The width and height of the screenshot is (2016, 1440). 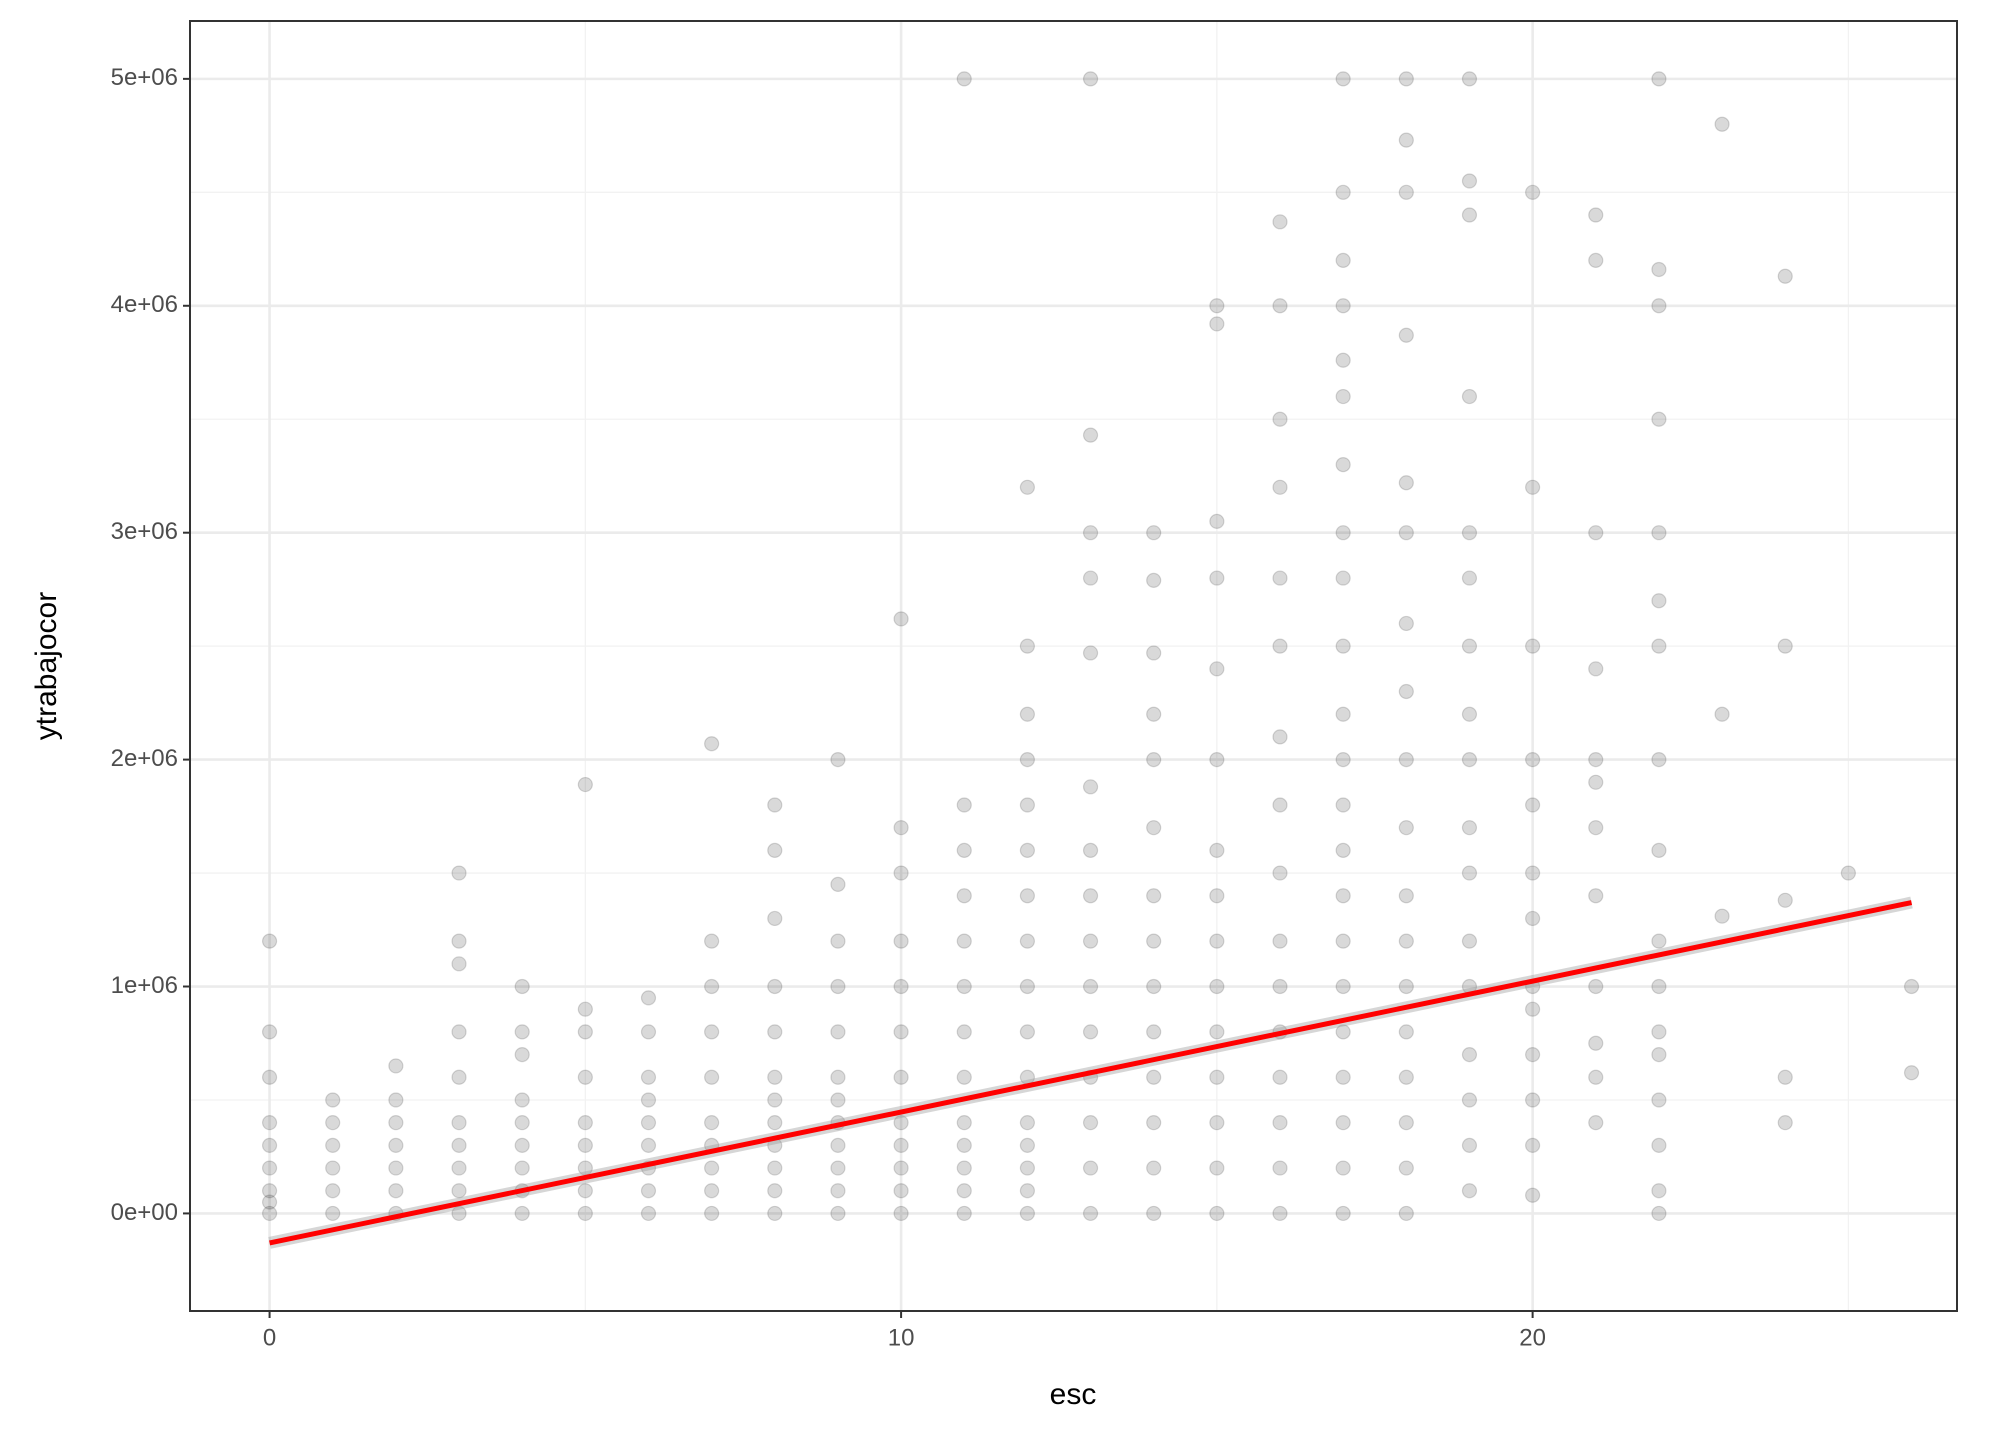 What do you see at coordinates (269, 1337) in the screenshot?
I see `x-tick-label: 0` at bounding box center [269, 1337].